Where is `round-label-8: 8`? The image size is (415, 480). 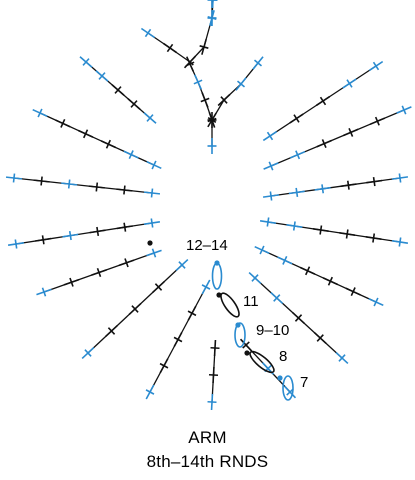 round-label-8: 8 is located at coordinates (283, 356).